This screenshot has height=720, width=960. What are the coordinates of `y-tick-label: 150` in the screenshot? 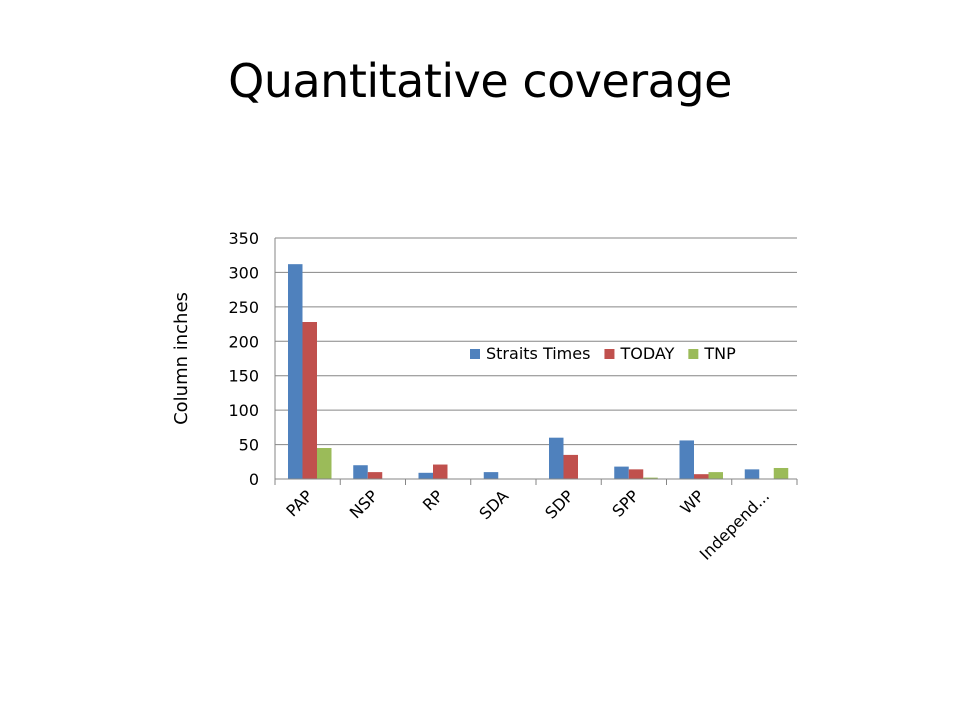 It's located at (243, 376).